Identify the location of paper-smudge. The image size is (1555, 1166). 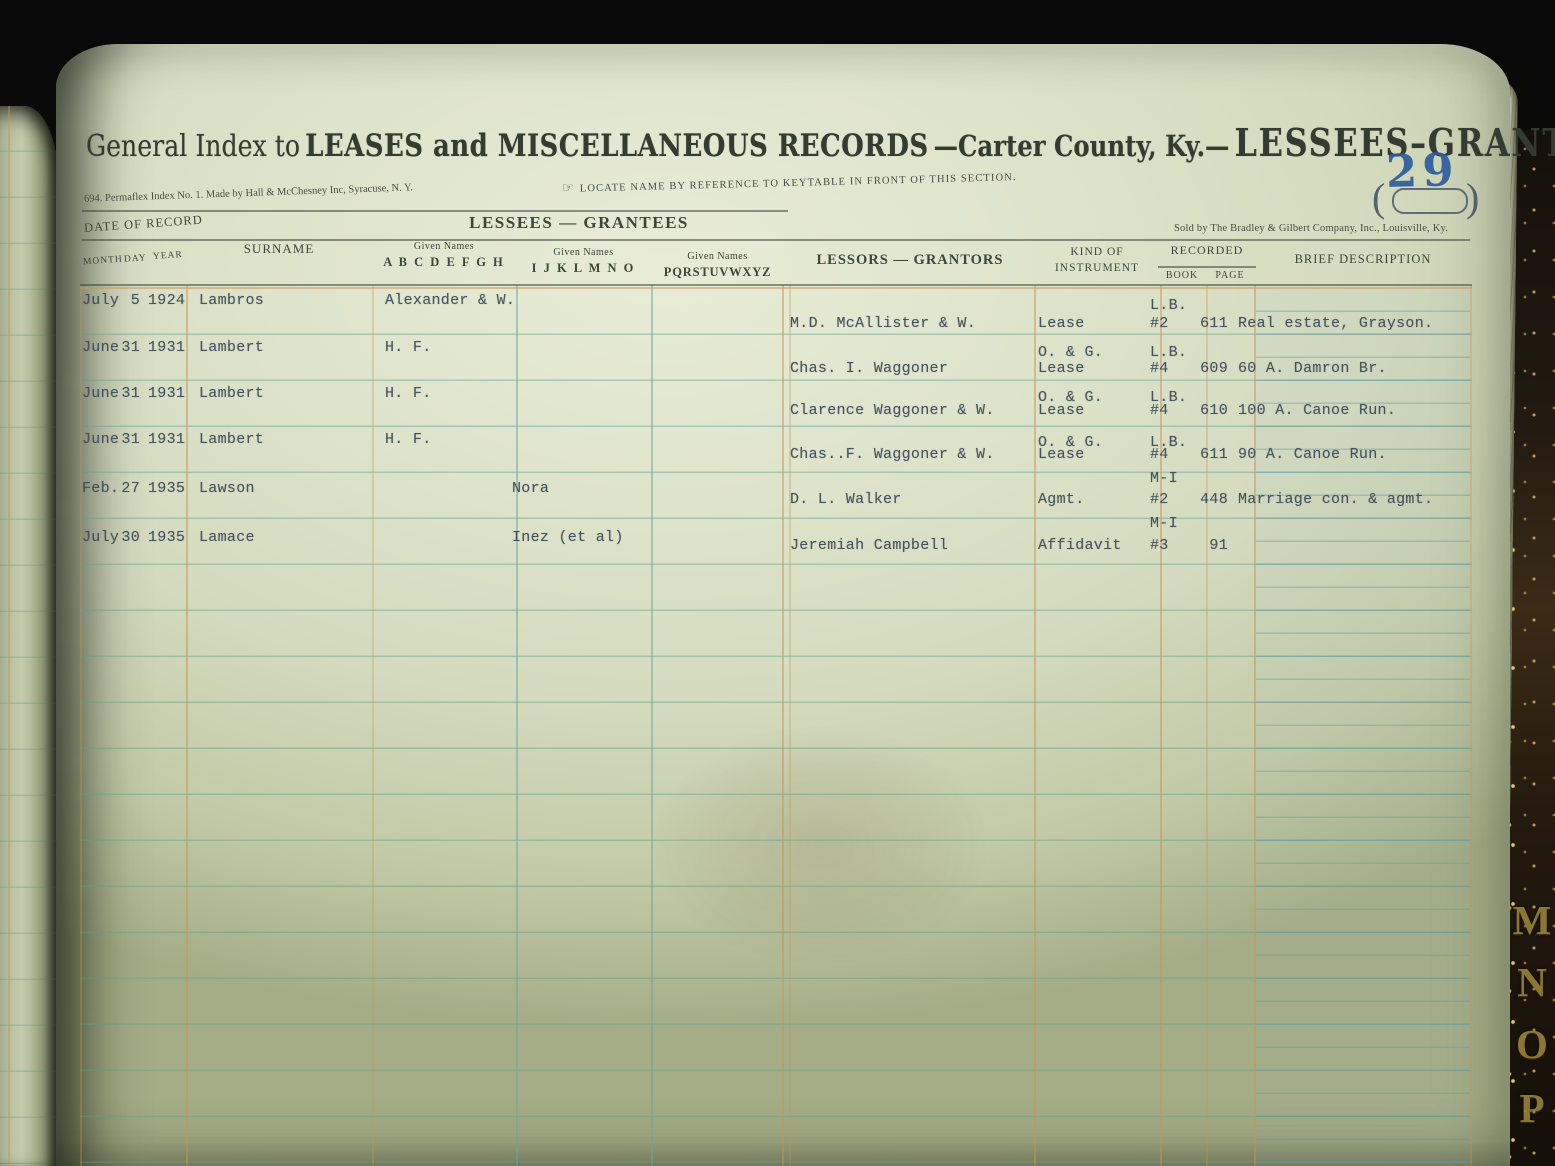
(820, 845).